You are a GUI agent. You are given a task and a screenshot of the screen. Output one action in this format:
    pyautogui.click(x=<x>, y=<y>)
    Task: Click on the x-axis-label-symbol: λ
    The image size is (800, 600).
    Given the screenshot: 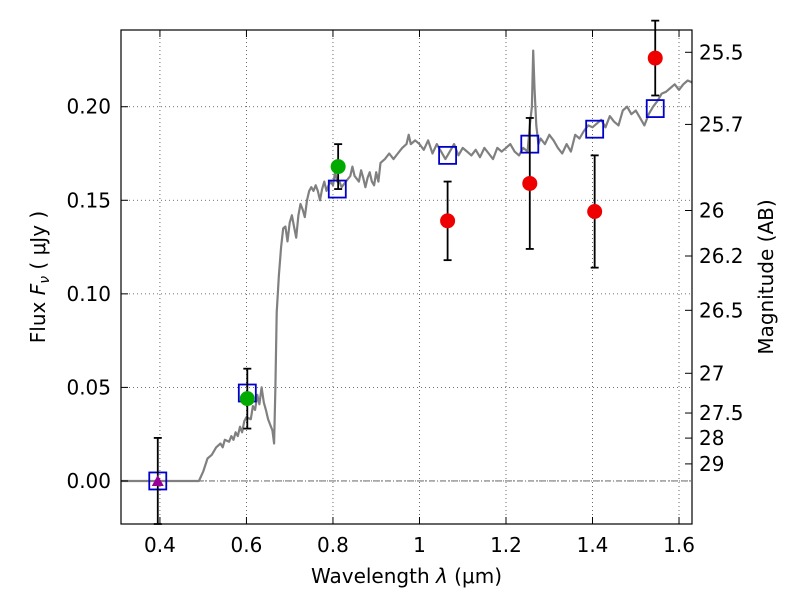 What is the action you would take?
    pyautogui.click(x=441, y=576)
    